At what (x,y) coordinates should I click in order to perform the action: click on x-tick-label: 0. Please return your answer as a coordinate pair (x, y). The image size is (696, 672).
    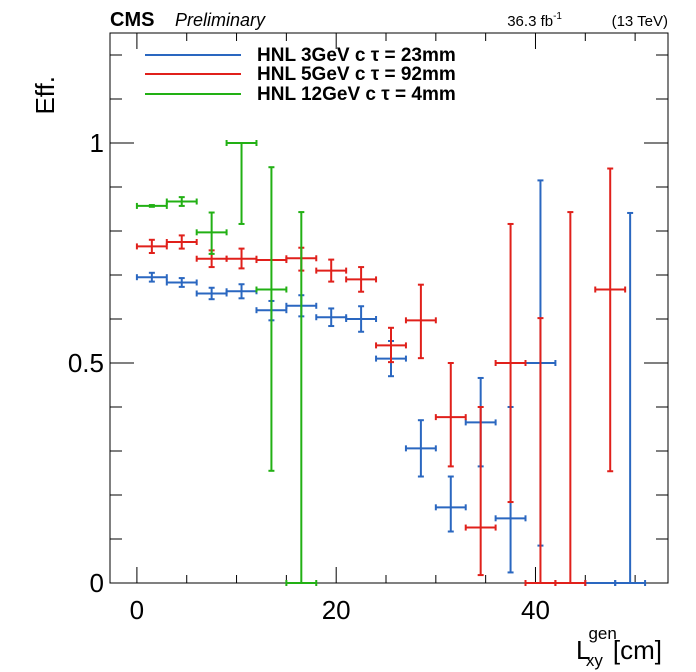
    Looking at the image, I should click on (137, 610).